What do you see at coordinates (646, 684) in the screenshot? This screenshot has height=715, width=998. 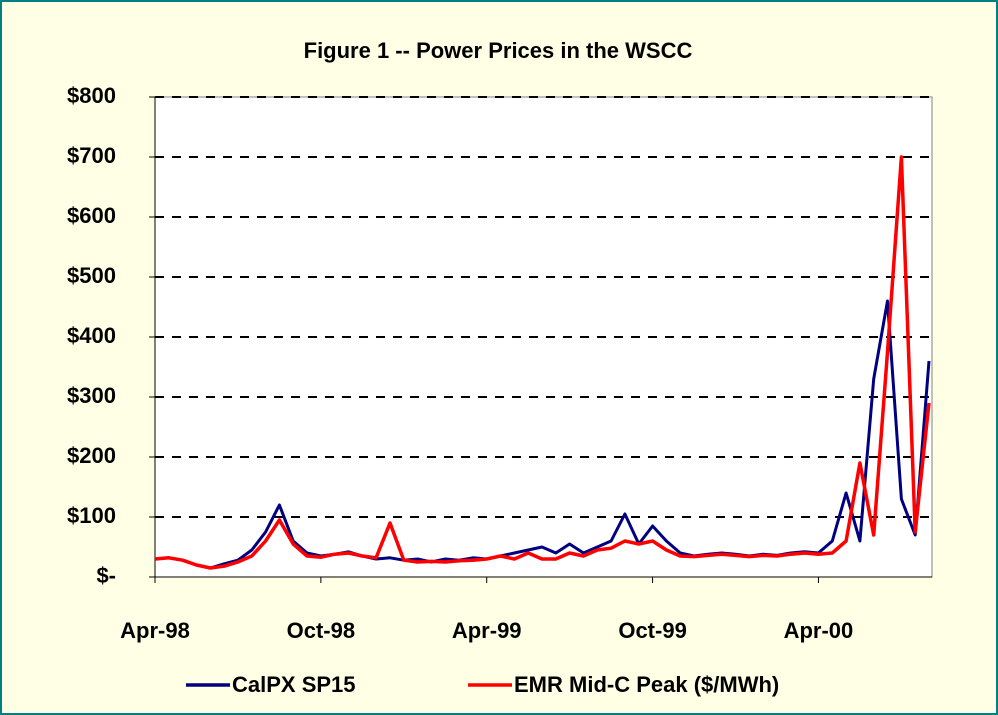 I see `legend-label: EMR Mid-C Peak ($/MWh)` at bounding box center [646, 684].